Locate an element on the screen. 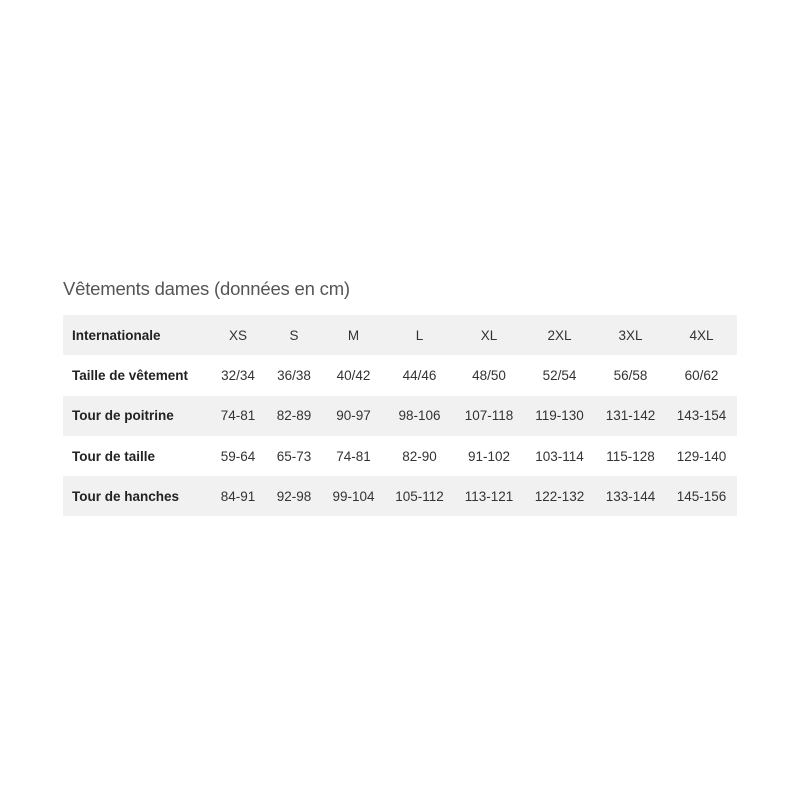 The width and height of the screenshot is (800, 800). size-chart-title: Vêtements dames (données en cm) is located at coordinates (206, 288).